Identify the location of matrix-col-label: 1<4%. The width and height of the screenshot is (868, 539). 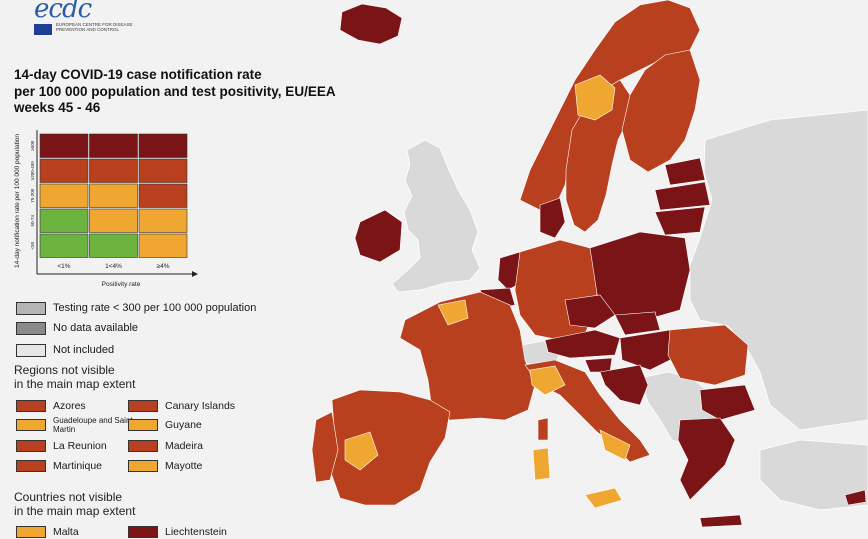
(113, 266).